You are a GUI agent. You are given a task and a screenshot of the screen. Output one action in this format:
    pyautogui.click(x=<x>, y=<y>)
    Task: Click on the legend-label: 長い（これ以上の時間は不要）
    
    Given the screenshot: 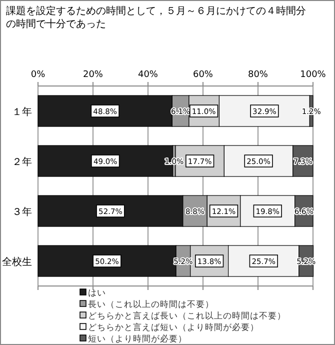 What is the action you would take?
    pyautogui.click(x=151, y=304)
    